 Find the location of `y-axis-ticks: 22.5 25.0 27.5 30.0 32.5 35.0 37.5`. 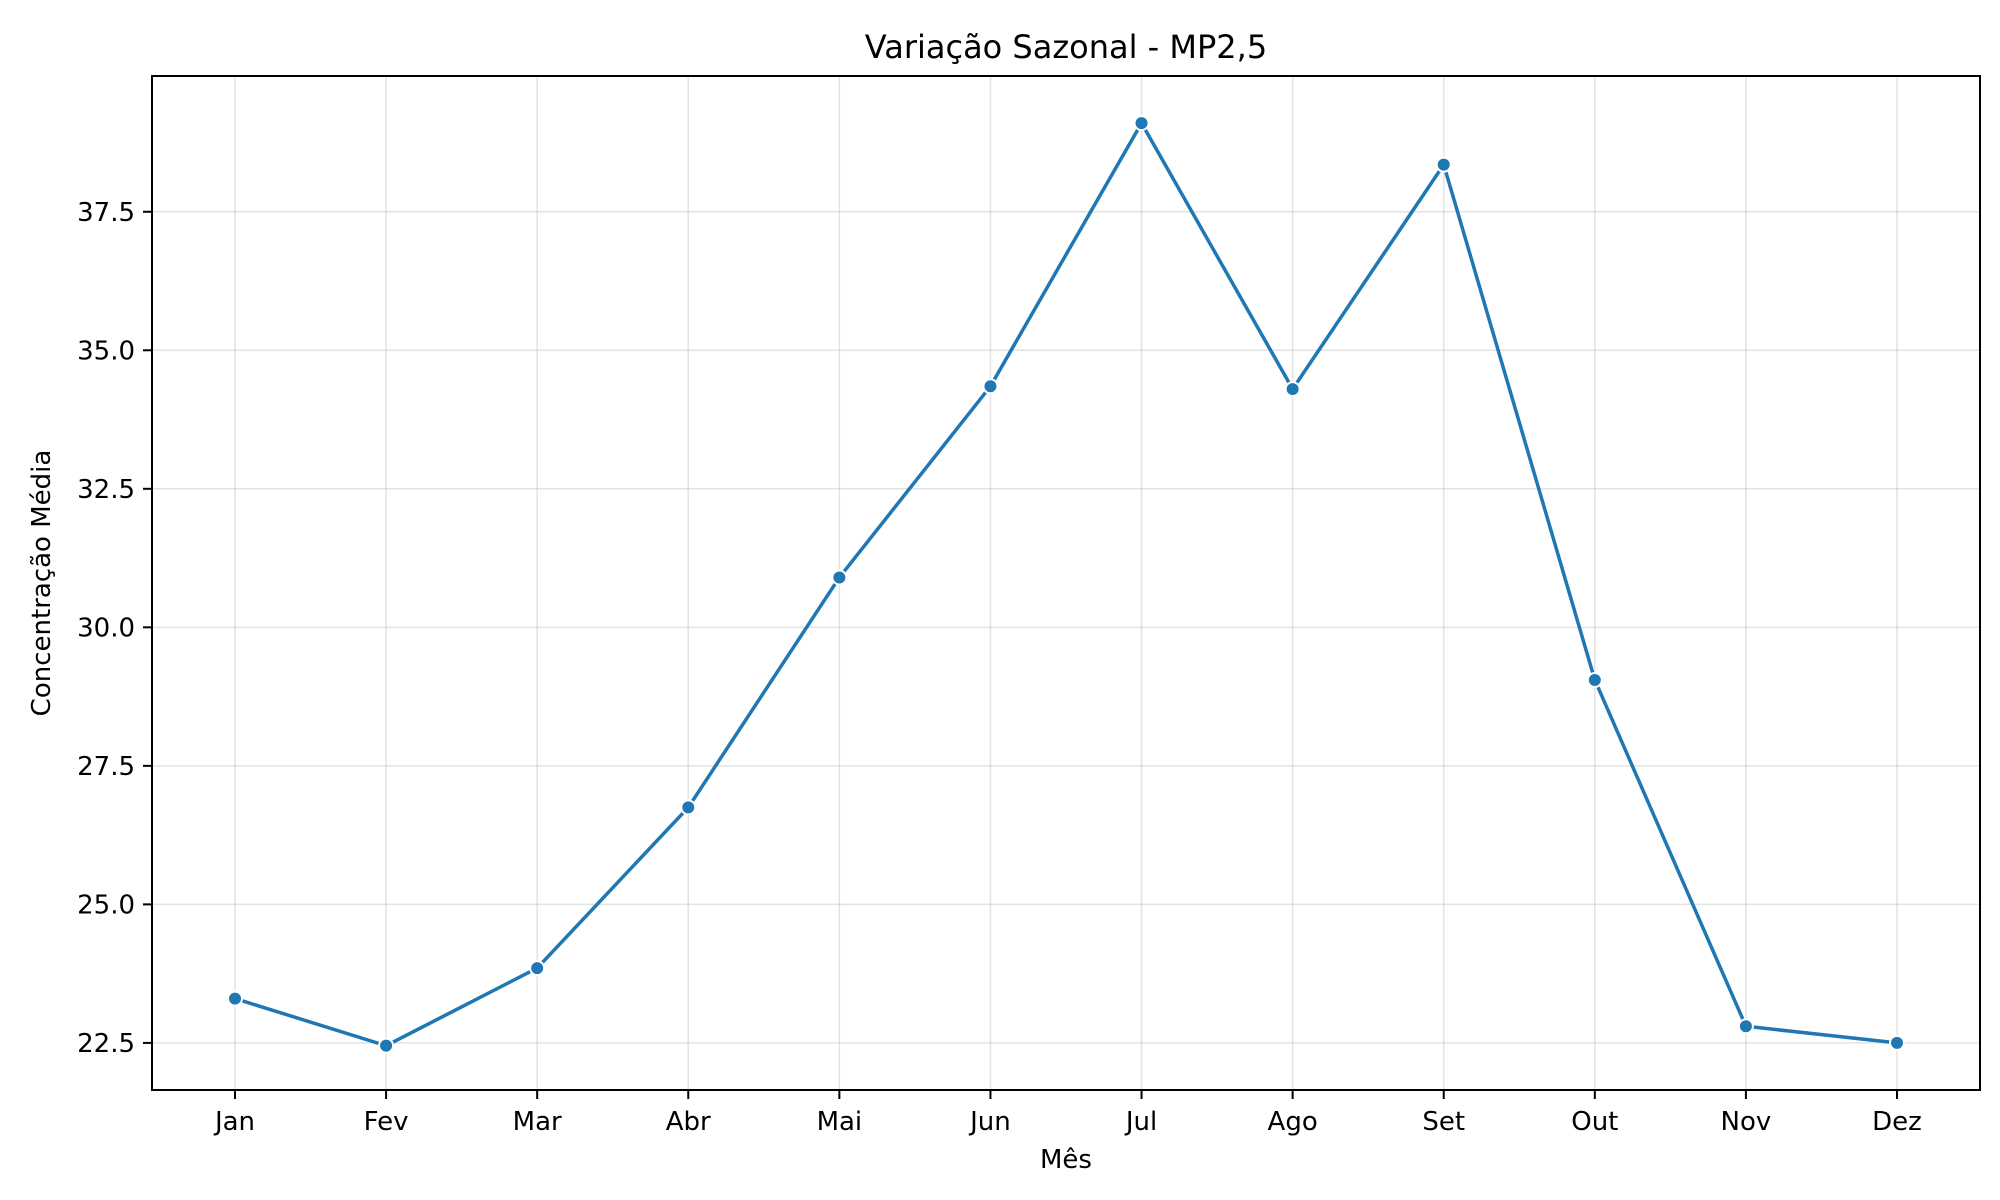

y-axis-ticks: 22.5 25.0 27.5 30.0 32.5 35.0 37.5 is located at coordinates (114, 628).